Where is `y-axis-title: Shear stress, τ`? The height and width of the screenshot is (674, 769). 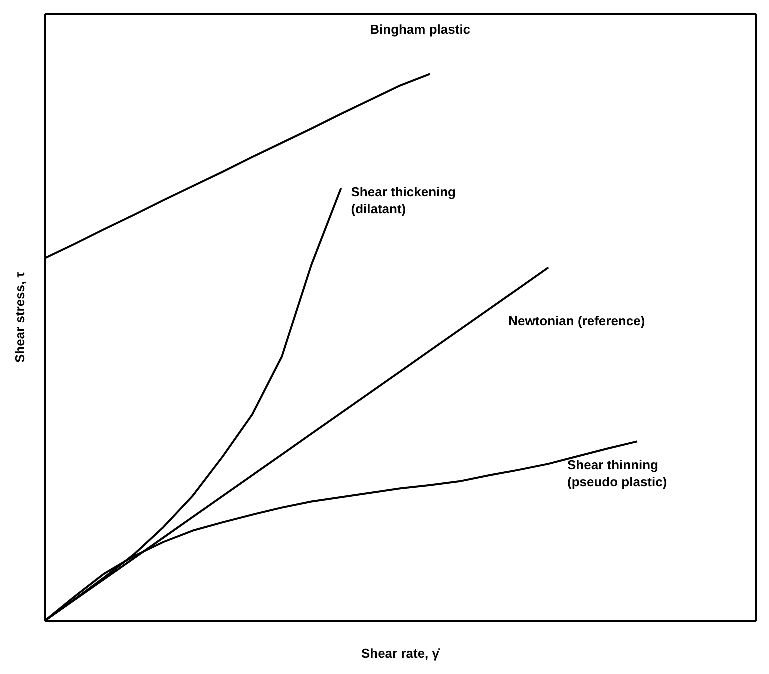 y-axis-title: Shear stress, τ is located at coordinates (20, 318).